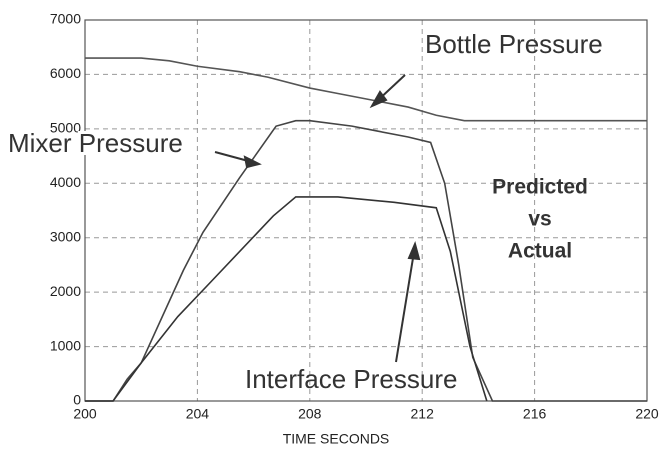  I want to click on y-tick-label: 6000, so click(65, 73).